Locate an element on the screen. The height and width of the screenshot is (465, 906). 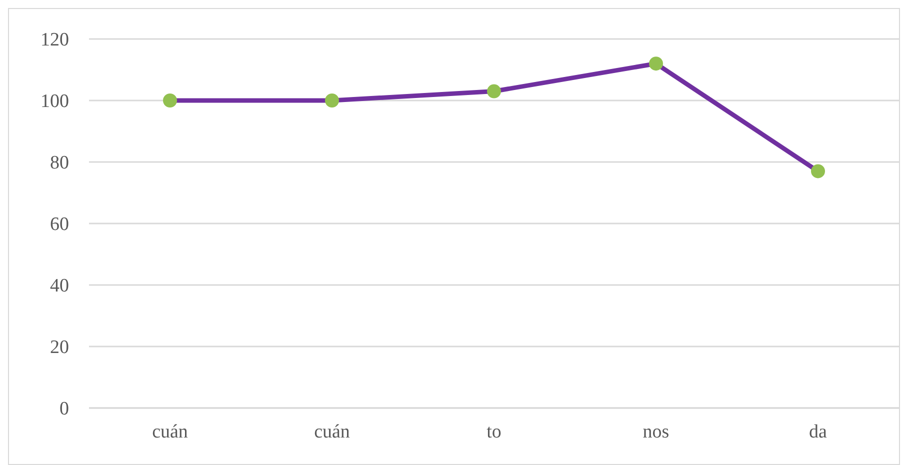
y-tick-label: 20 is located at coordinates (59, 347).